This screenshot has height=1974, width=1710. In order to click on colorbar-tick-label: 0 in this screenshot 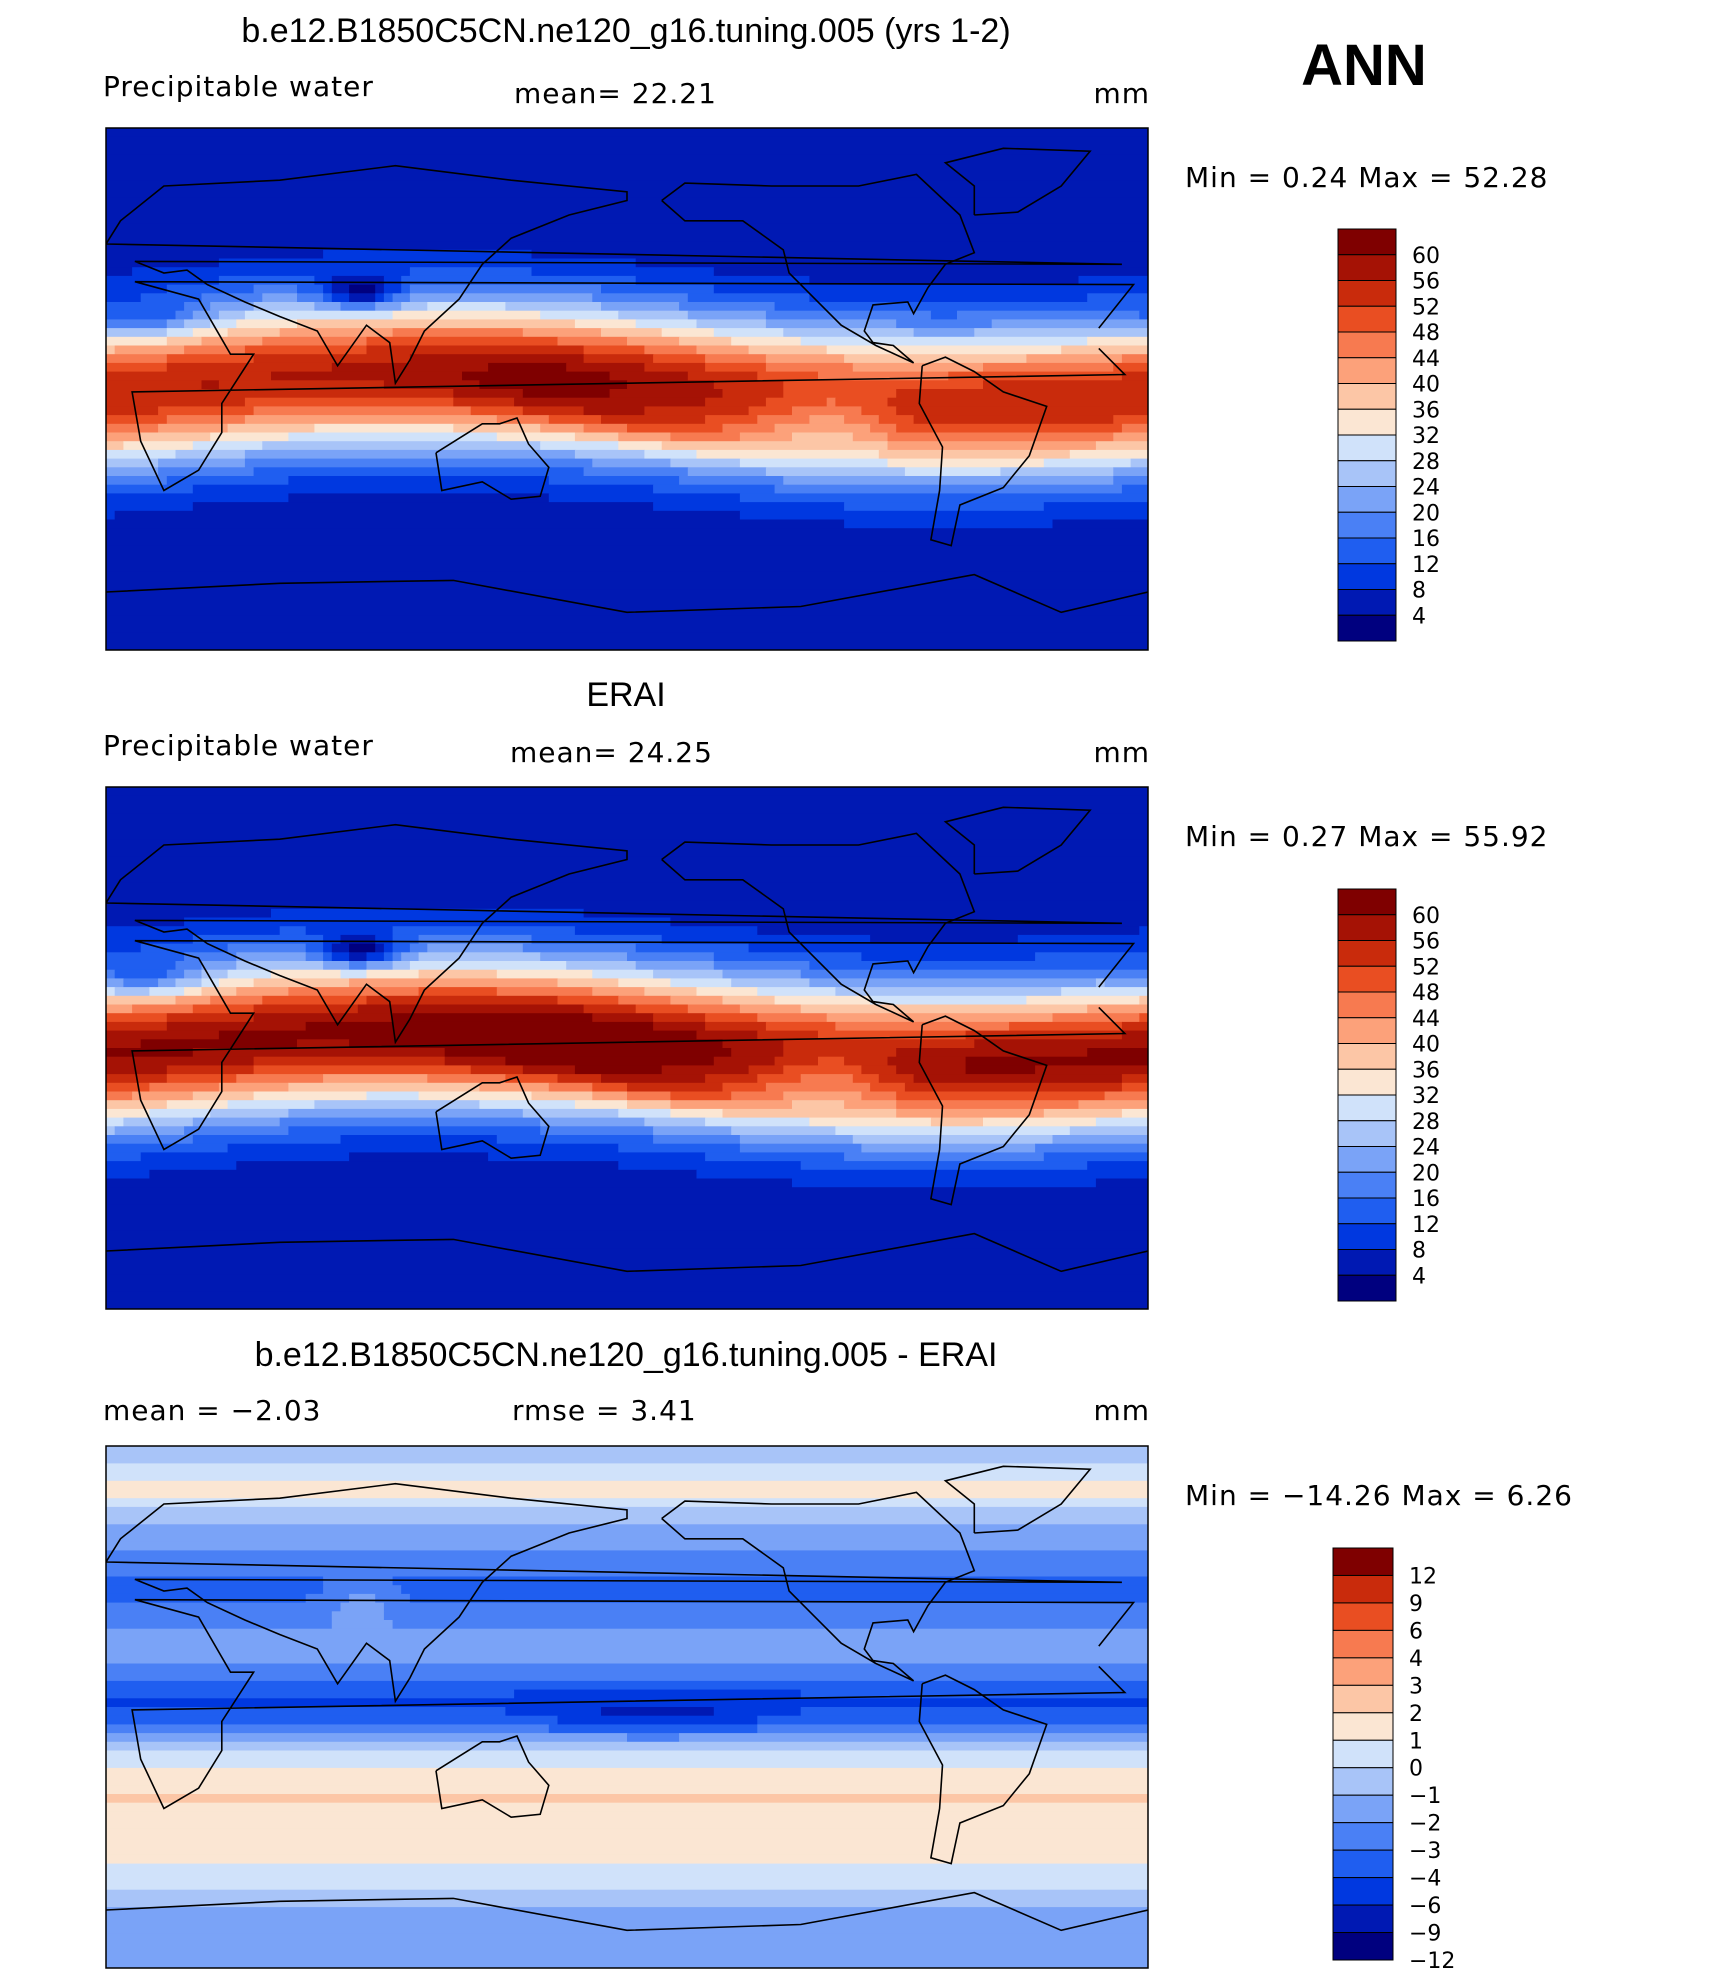, I will do `click(1416, 1769)`.